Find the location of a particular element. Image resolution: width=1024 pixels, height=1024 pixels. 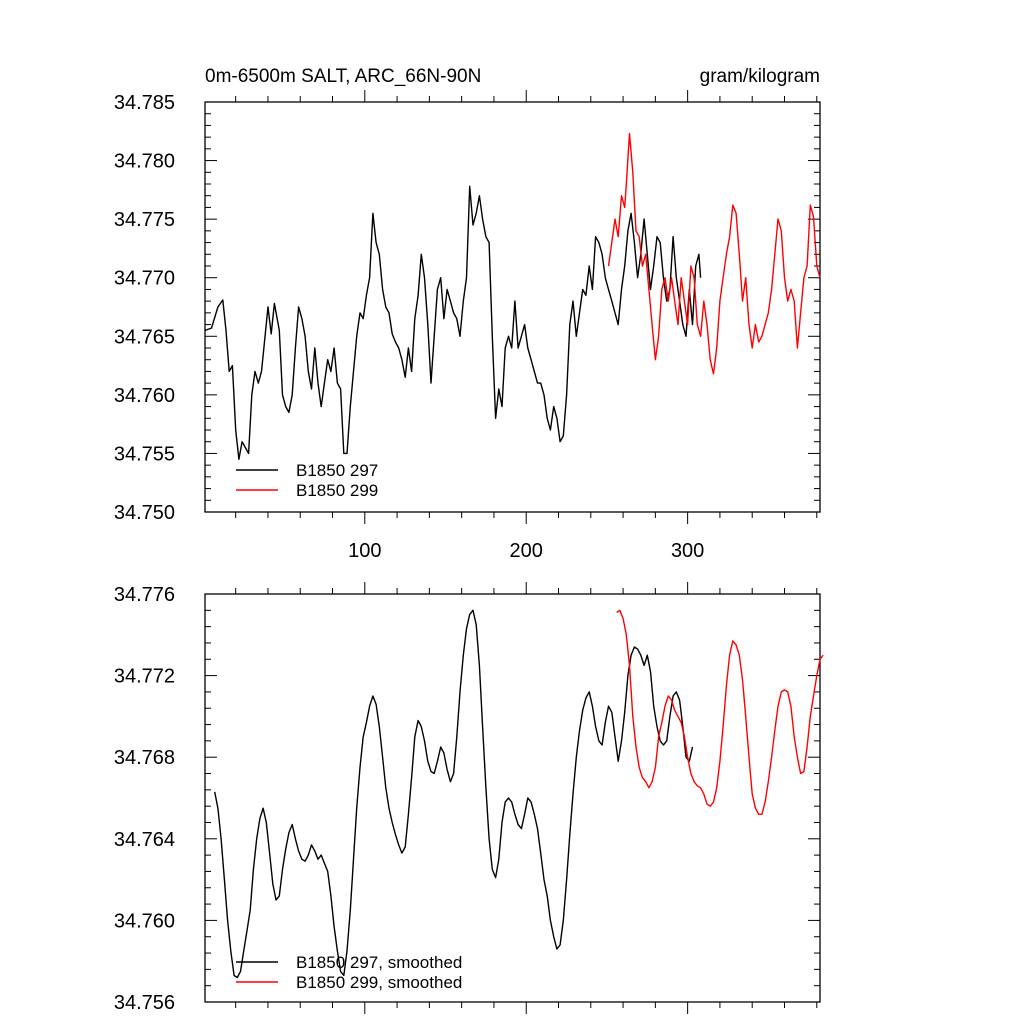

x-tick-label: 100 is located at coordinates (364, 551).